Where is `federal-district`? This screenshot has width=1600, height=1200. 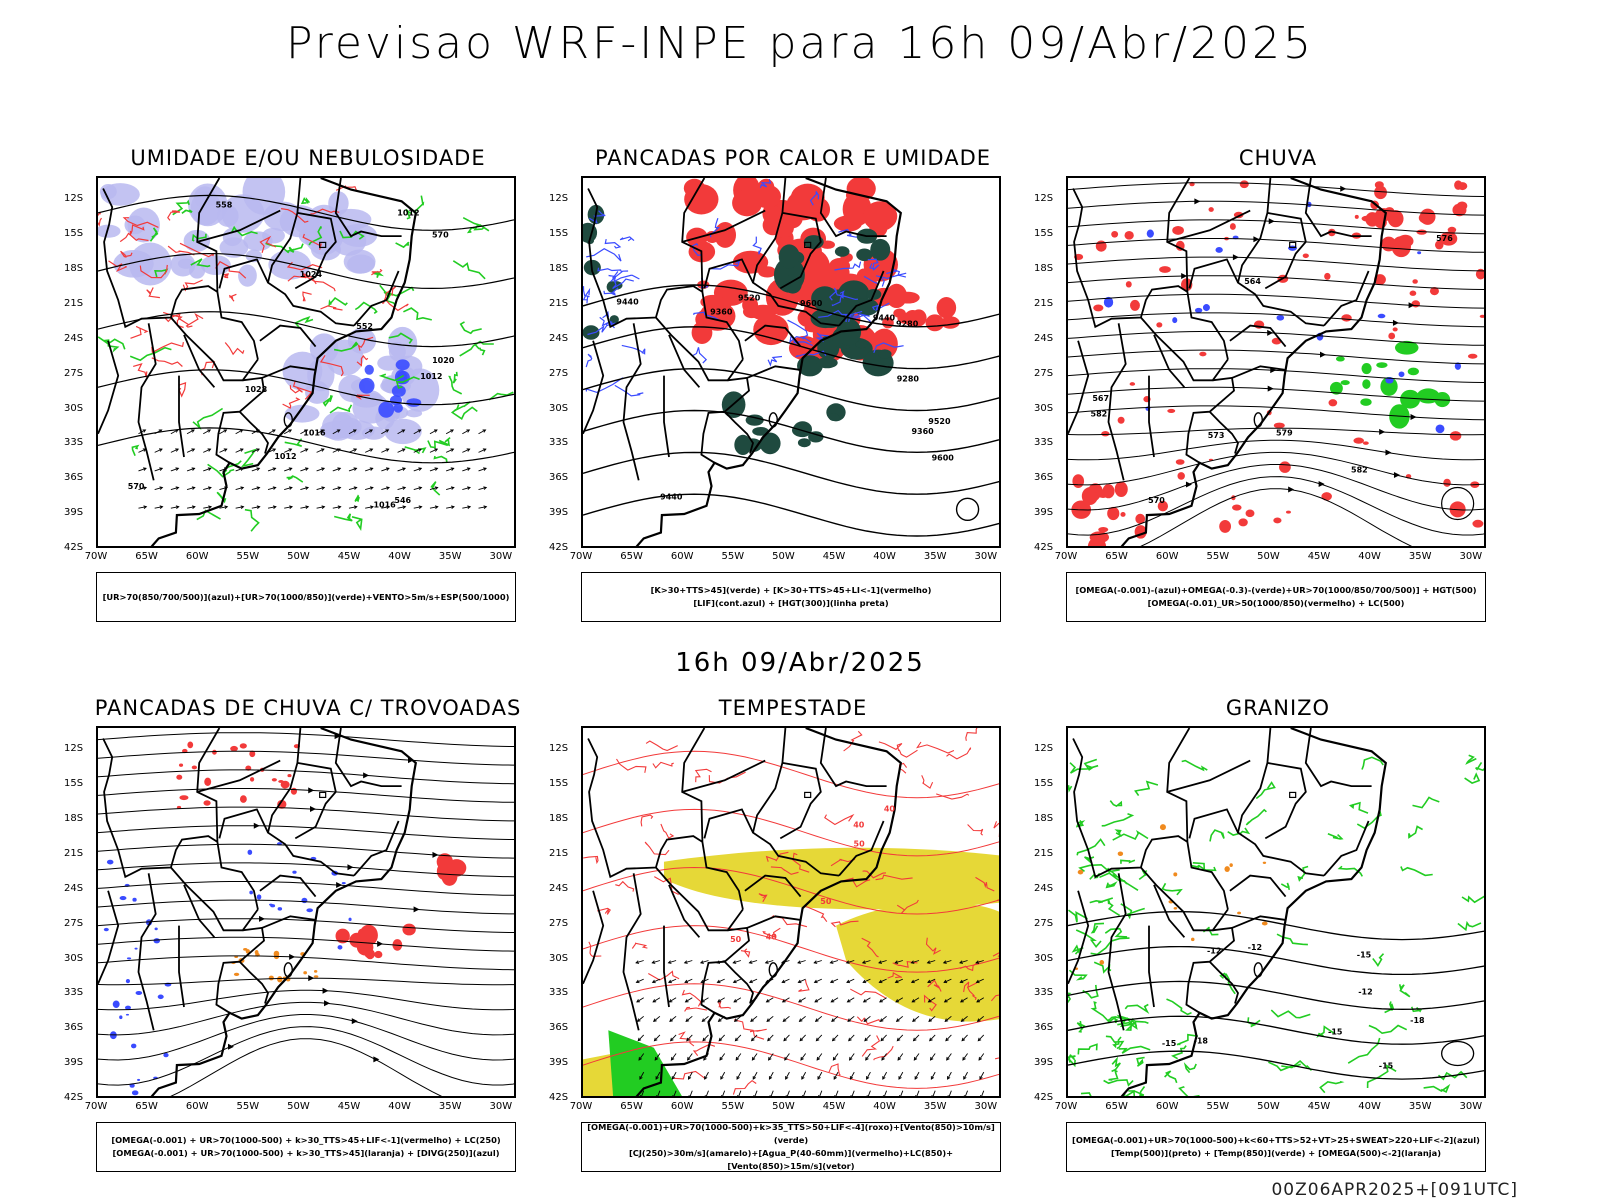 federal-district is located at coordinates (323, 245).